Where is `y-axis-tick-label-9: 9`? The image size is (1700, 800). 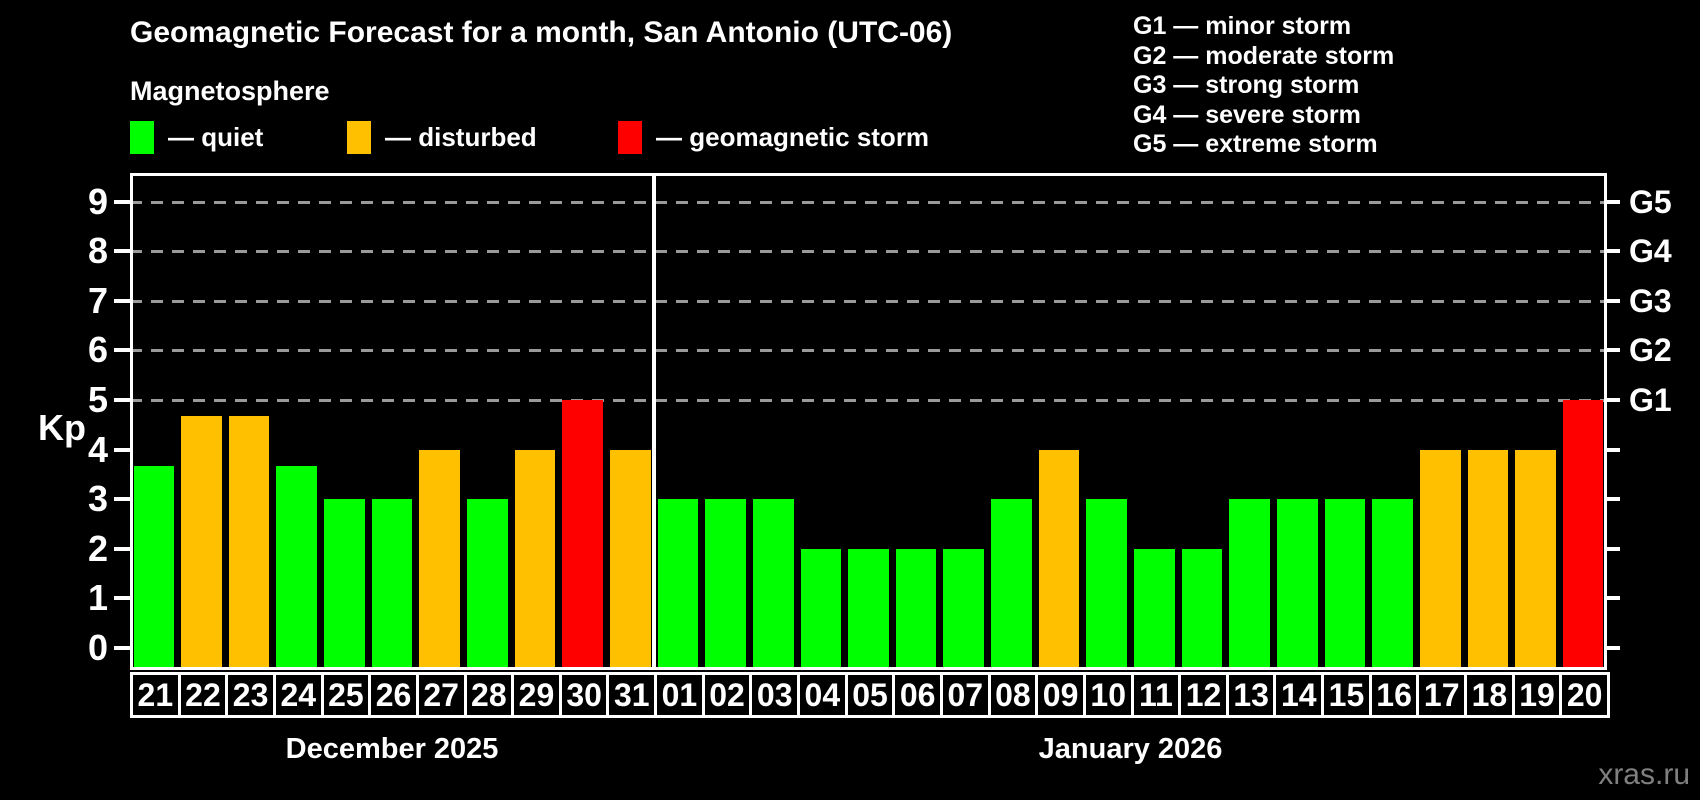
y-axis-tick-label-9: 9 is located at coordinates (97, 201).